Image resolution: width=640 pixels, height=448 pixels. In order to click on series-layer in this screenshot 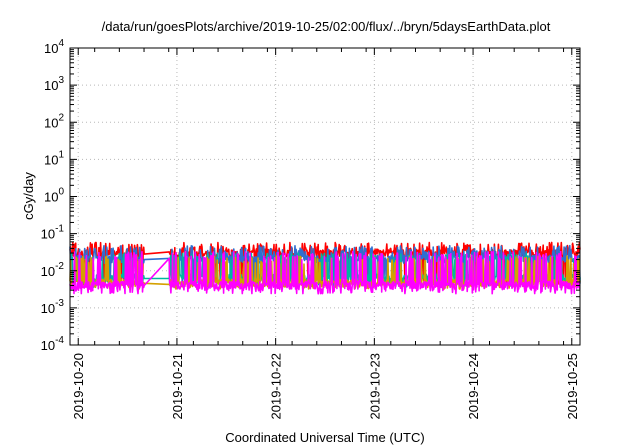, I will do `click(325, 268)`.